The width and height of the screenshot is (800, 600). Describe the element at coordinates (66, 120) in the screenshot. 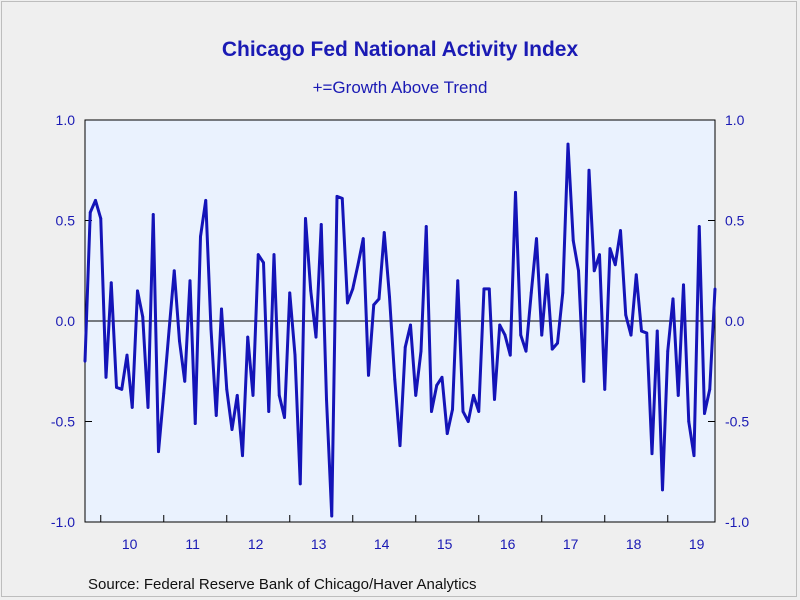

I see `y-tick-label-left: 1.0` at that location.